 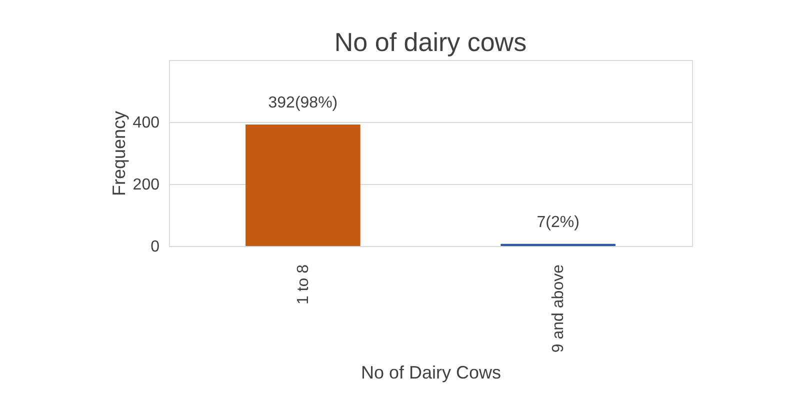 What do you see at coordinates (303, 103) in the screenshot?
I see `data-label: 392(98%)` at bounding box center [303, 103].